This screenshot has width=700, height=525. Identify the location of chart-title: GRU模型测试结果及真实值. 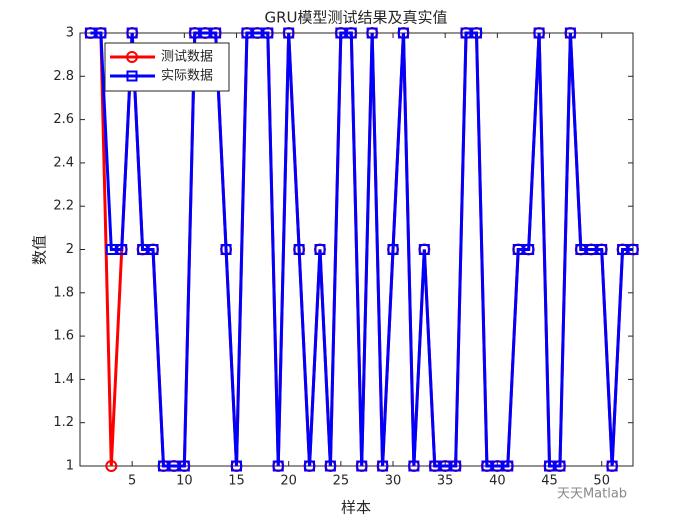
(355, 18).